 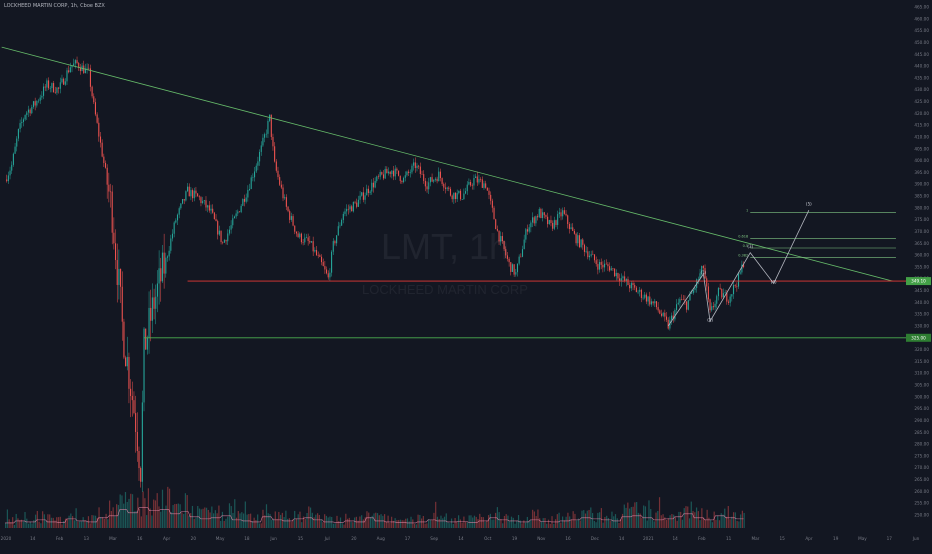 I want to click on chart-header-title: LOCKHEED MARTIN CORP, 1h, Cboe BZX, so click(x=54, y=6).